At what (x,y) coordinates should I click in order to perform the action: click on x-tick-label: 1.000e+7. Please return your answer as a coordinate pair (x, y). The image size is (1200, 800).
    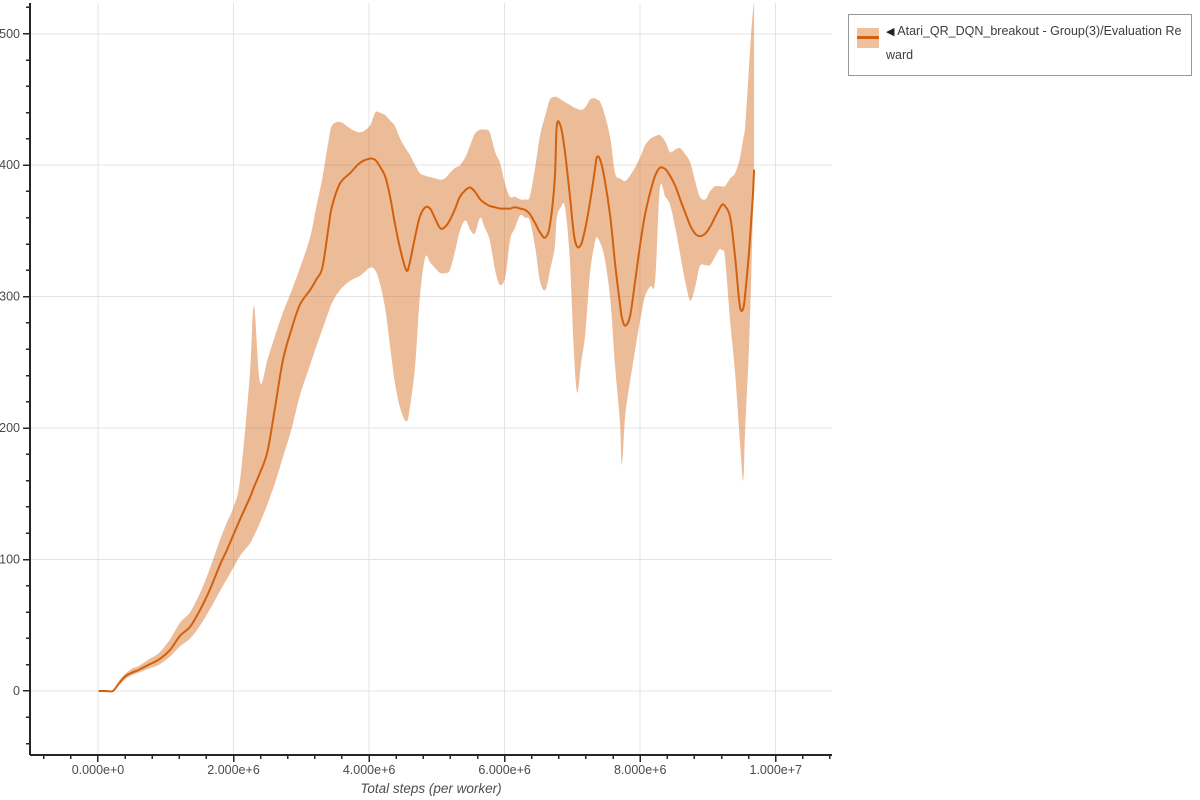
    Looking at the image, I should click on (776, 770).